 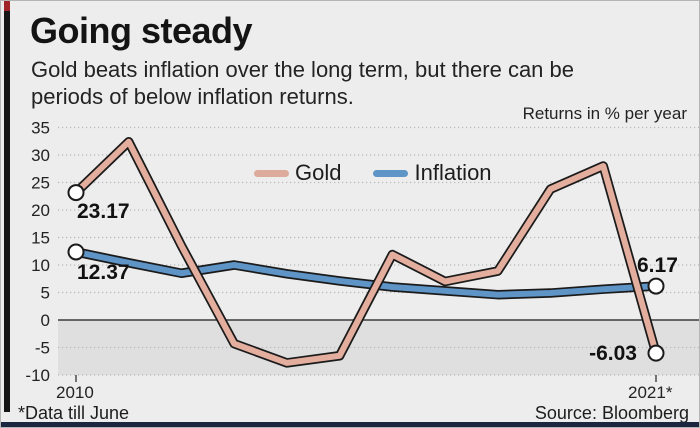 I want to click on inflation-start-value-label: 12.37, so click(x=103, y=272).